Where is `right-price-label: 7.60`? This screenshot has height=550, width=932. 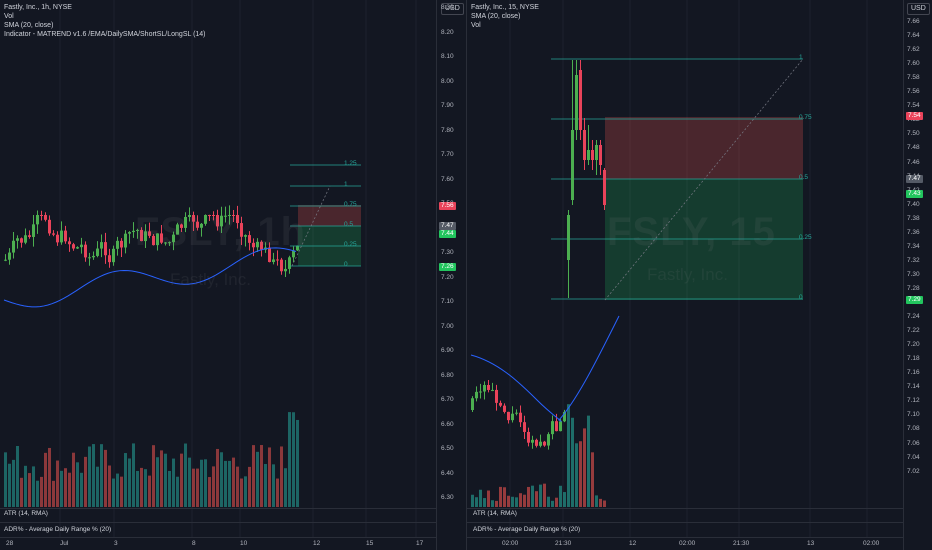 right-price-label: 7.60 is located at coordinates (913, 64).